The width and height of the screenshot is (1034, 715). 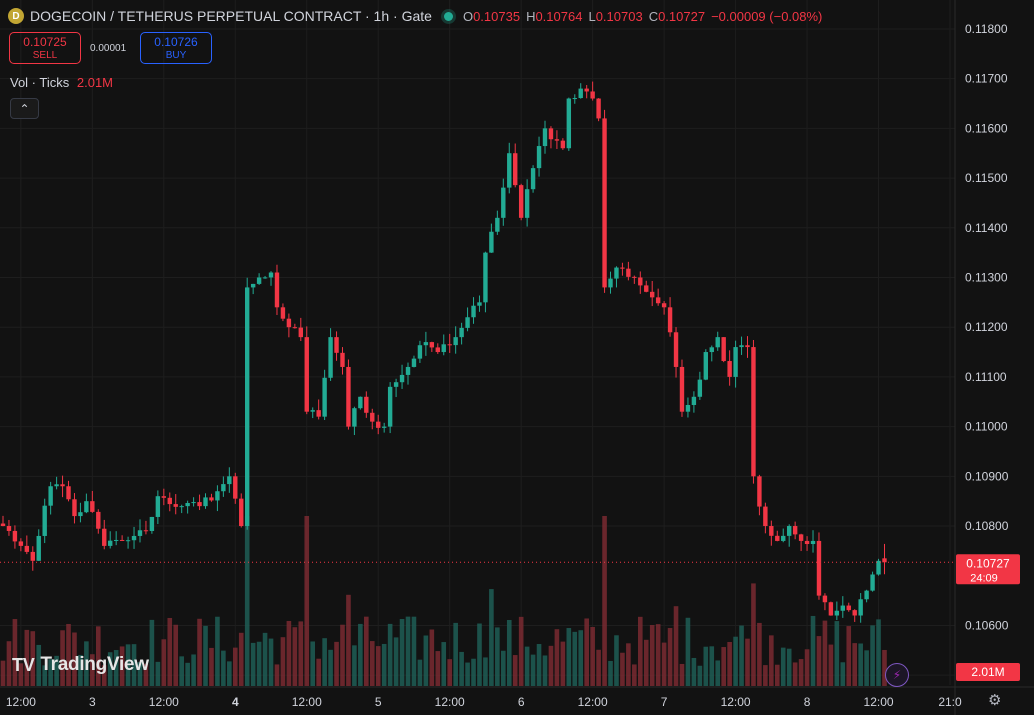 I want to click on x-tick-label: 12:00, so click(x=164, y=702).